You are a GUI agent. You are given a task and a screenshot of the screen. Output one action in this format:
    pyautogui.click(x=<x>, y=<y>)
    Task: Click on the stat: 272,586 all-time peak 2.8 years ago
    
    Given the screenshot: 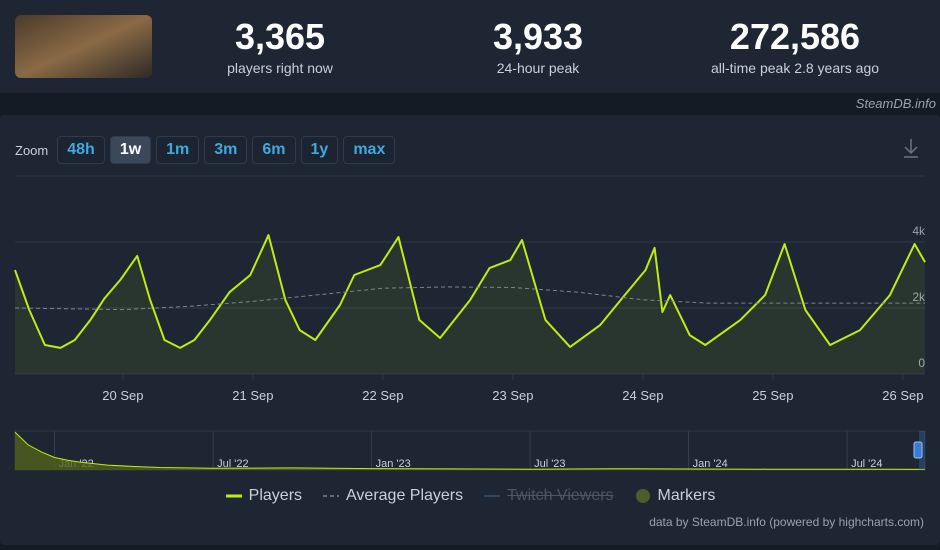 What is the action you would take?
    pyautogui.click(x=795, y=46)
    